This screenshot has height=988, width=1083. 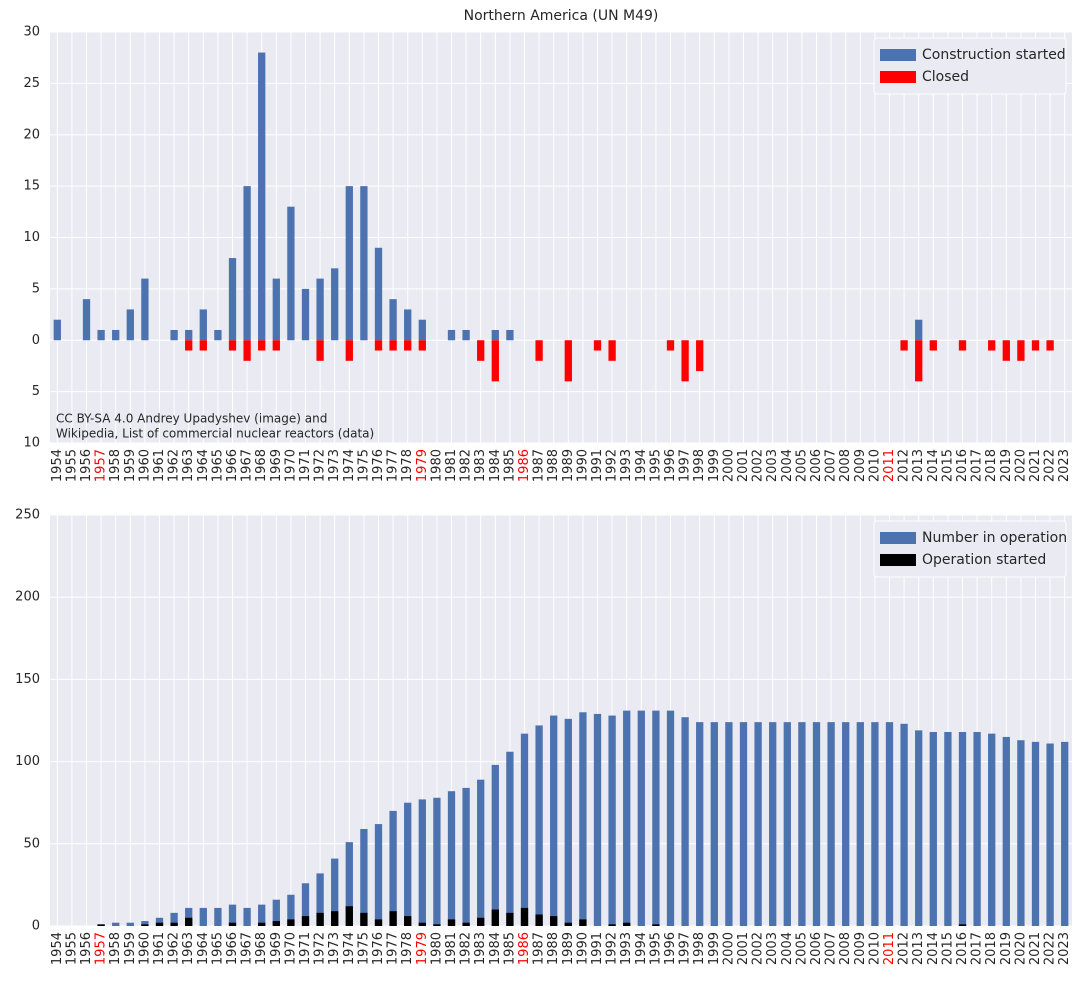 What do you see at coordinates (247, 948) in the screenshot?
I see `x-tick-label: 1967` at bounding box center [247, 948].